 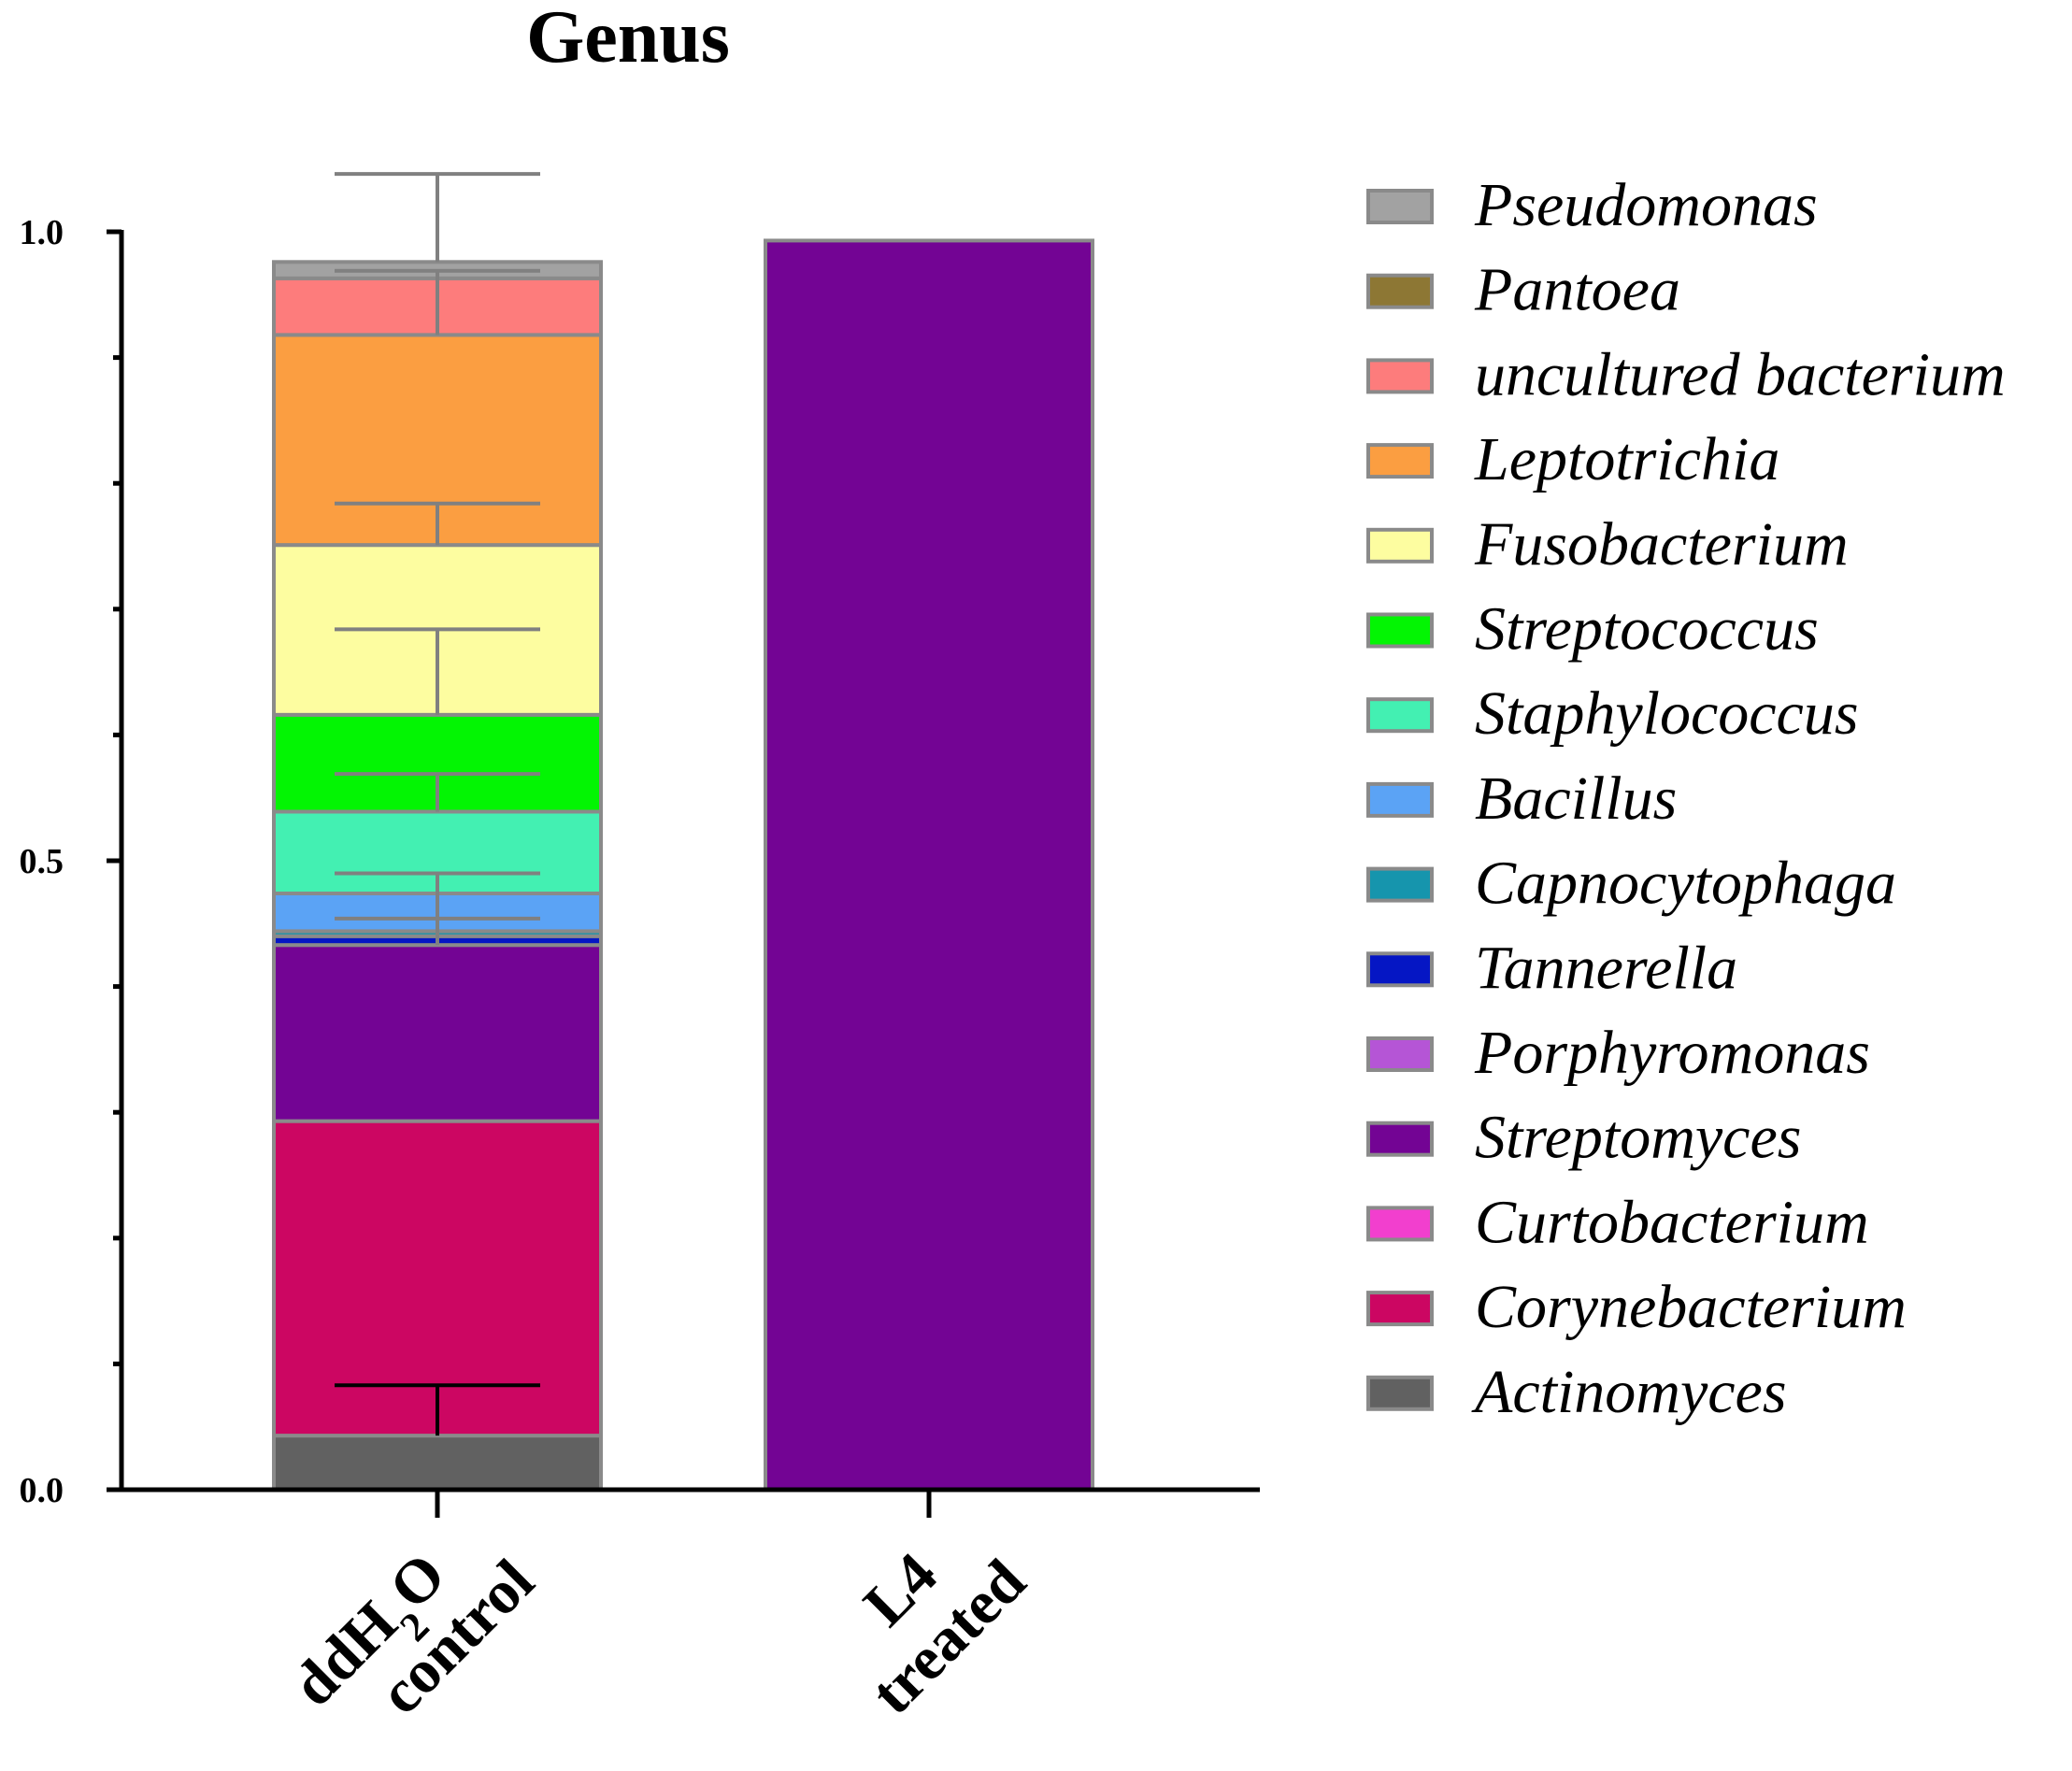 What do you see at coordinates (1629, 1392) in the screenshot?
I see `legend-label: Actinomyces` at bounding box center [1629, 1392].